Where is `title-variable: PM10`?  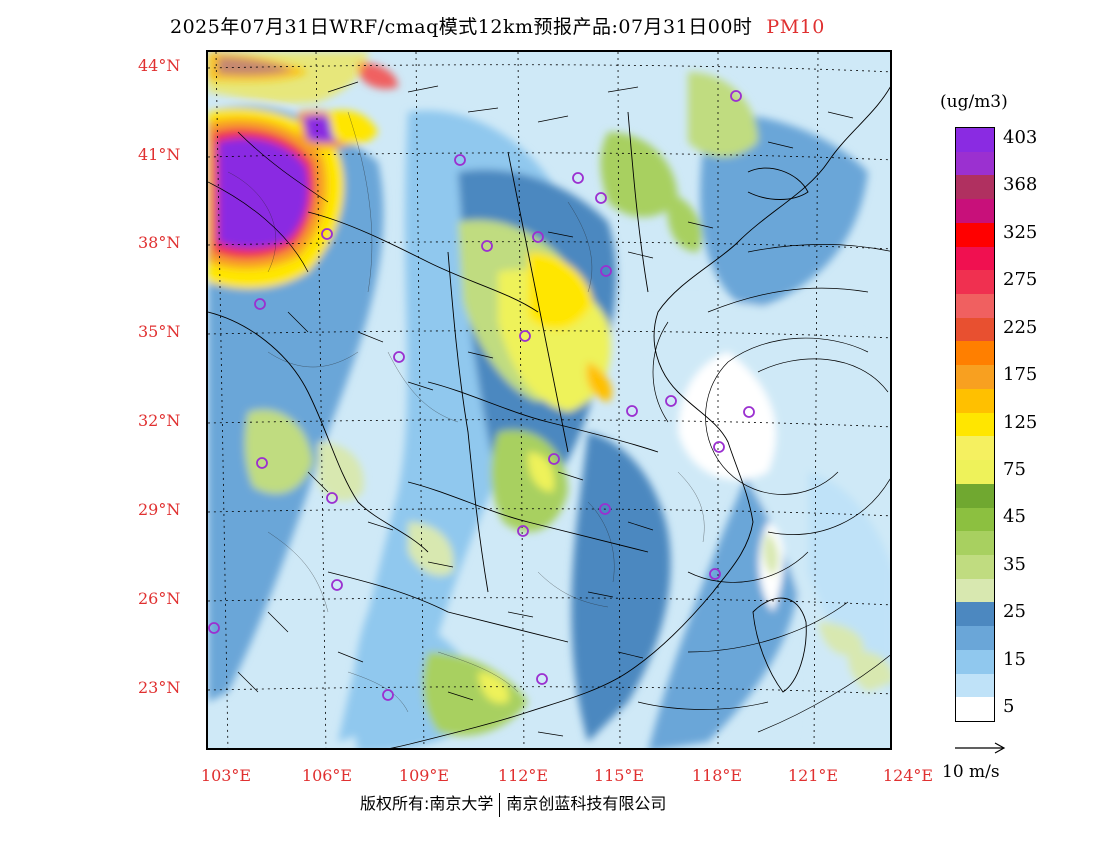
title-variable: PM10 is located at coordinates (795, 27).